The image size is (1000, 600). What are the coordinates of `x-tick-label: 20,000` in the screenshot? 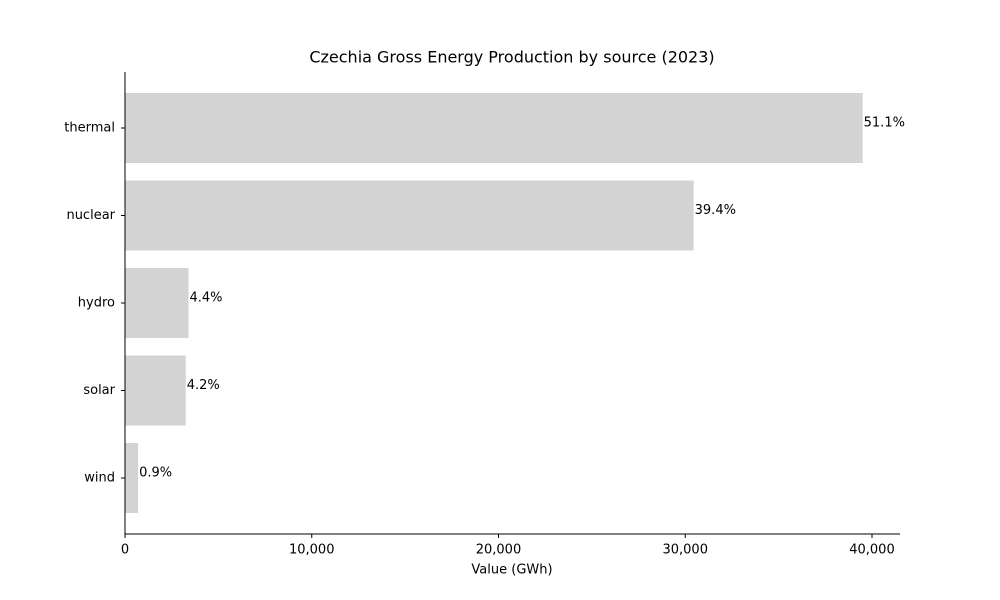 It's located at (499, 550).